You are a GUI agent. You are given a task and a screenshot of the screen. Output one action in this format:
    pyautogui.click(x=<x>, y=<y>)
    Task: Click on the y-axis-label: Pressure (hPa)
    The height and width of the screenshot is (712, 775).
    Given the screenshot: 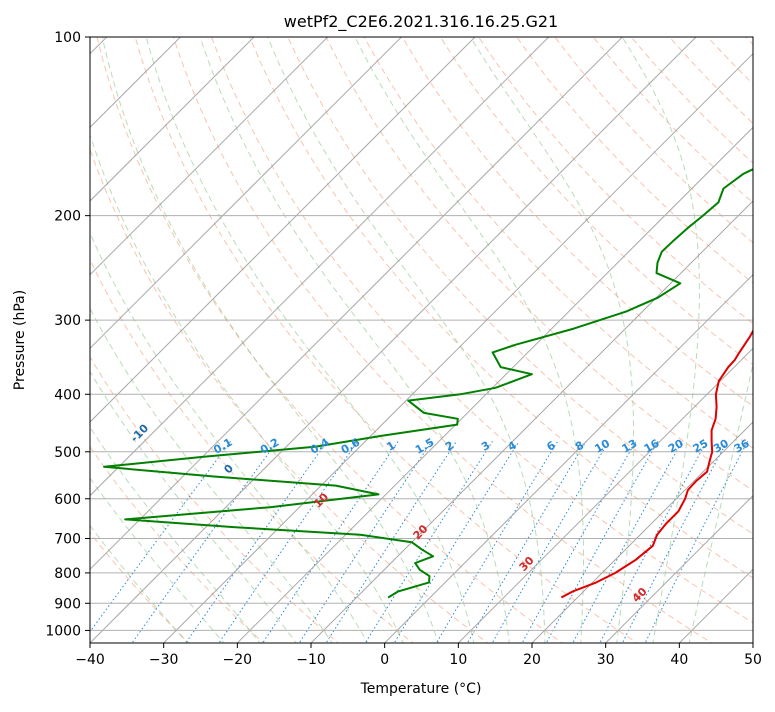 What is the action you would take?
    pyautogui.click(x=20, y=340)
    